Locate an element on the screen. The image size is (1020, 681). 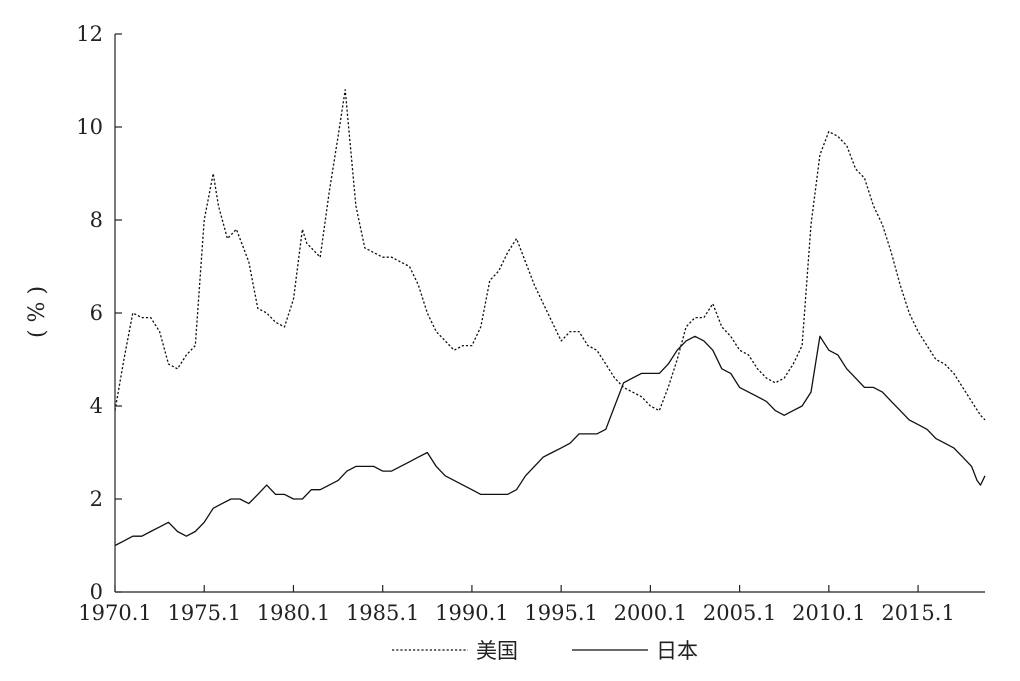
x-tick-label: 2000.1 is located at coordinates (650, 613).